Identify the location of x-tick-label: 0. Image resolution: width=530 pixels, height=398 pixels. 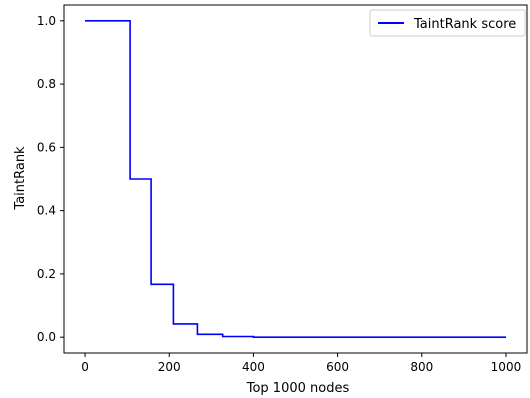
(85, 367).